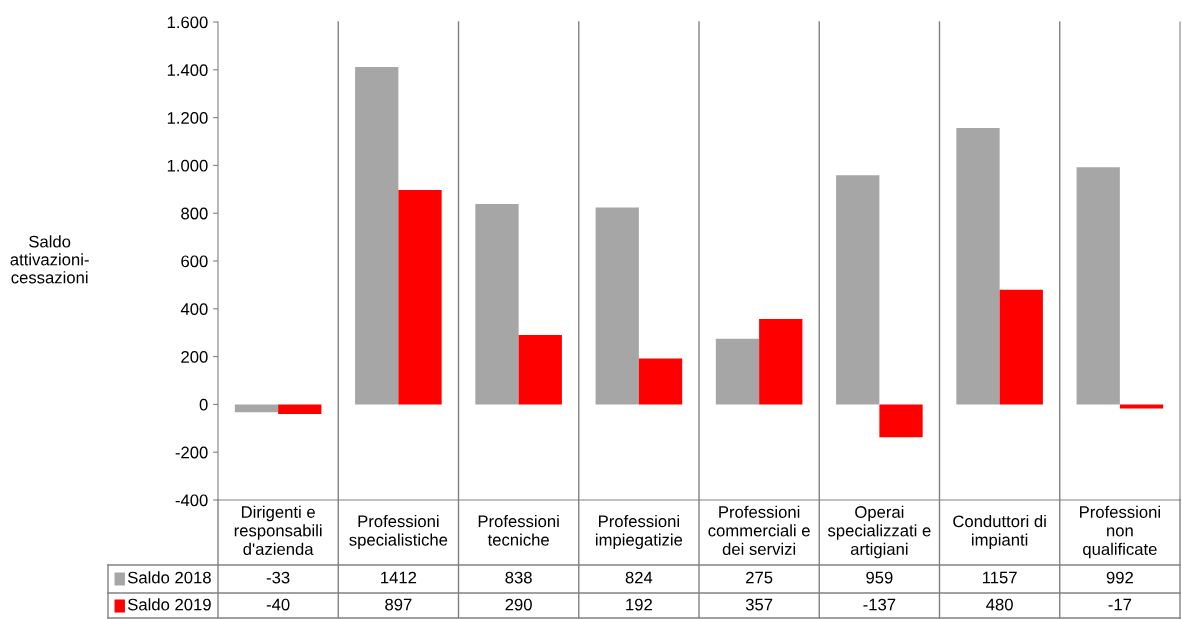 The image size is (1182, 619). Describe the element at coordinates (194, 309) in the screenshot. I see `y-tick-label: 400` at that location.